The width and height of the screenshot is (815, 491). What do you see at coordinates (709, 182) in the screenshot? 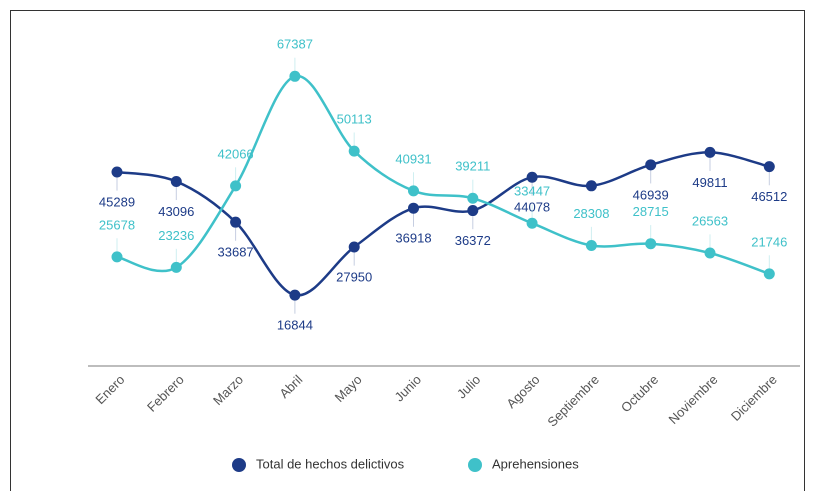
I see `data-label: 49811` at bounding box center [709, 182].